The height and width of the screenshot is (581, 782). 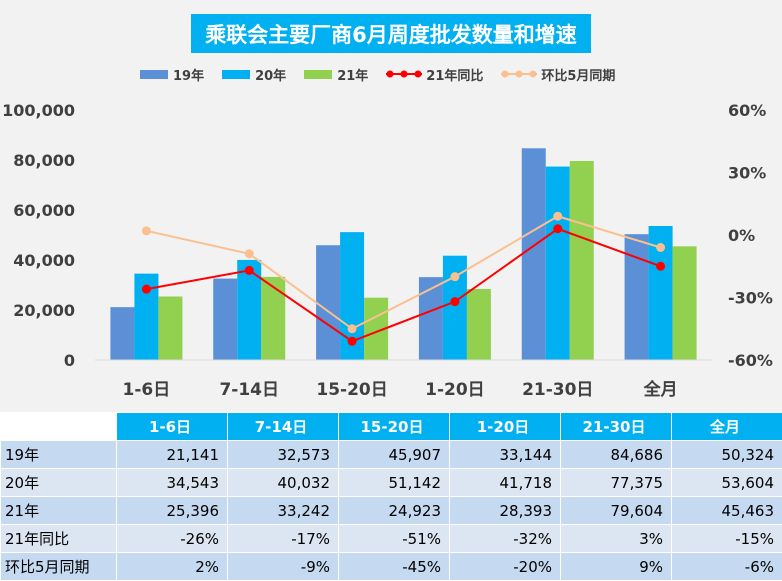 What do you see at coordinates (455, 76) in the screenshot?
I see `legend-label: 21年同比` at bounding box center [455, 76].